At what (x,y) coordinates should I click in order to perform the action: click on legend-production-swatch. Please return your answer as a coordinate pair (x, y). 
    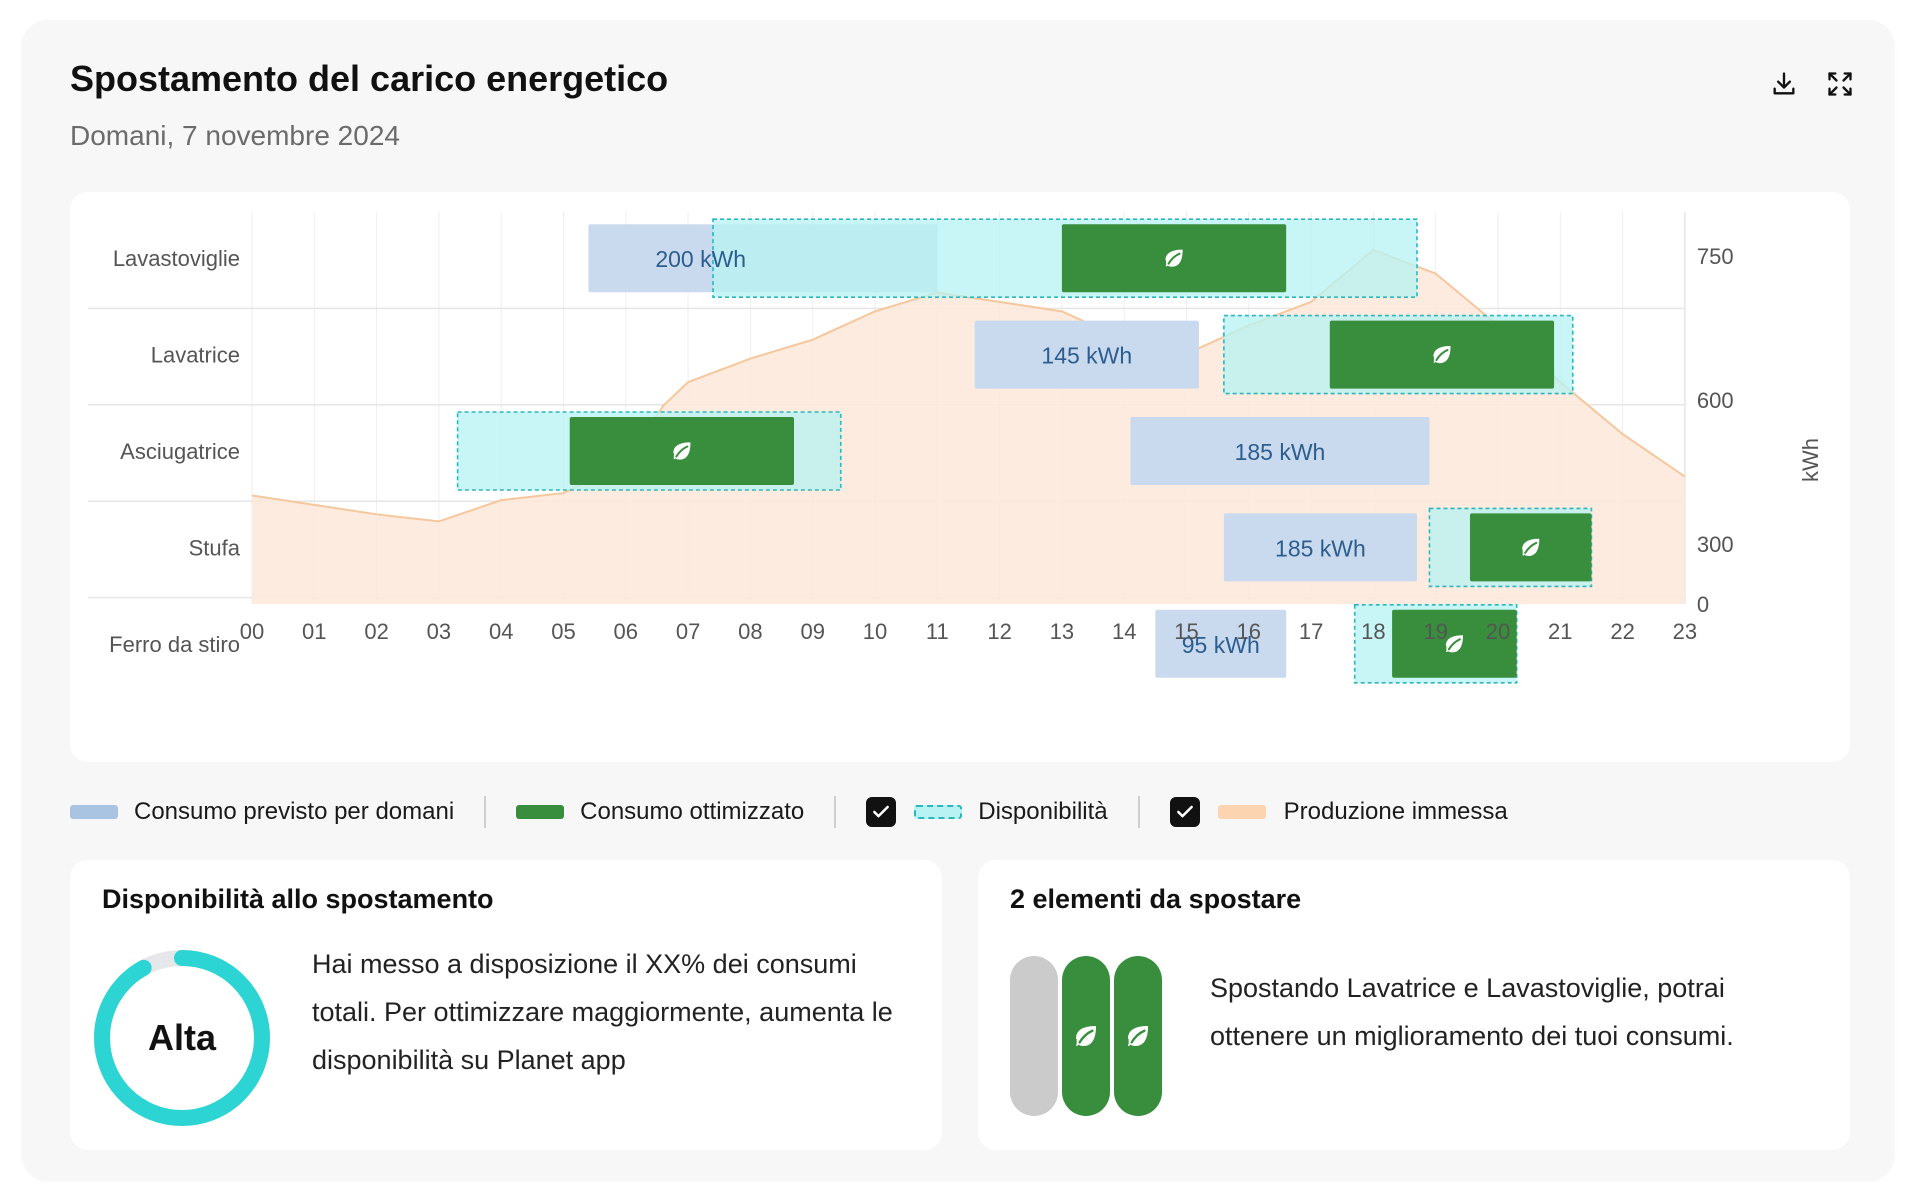
    Looking at the image, I should click on (1241, 812).